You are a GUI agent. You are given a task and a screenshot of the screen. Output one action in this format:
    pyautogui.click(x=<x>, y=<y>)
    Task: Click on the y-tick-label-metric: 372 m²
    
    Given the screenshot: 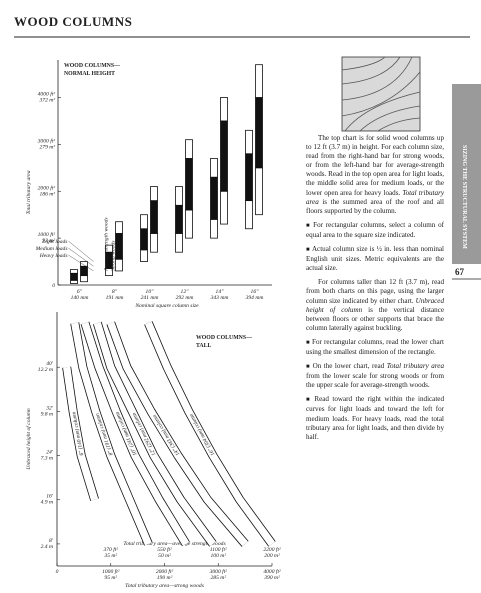 What is the action you would take?
    pyautogui.click(x=46, y=101)
    